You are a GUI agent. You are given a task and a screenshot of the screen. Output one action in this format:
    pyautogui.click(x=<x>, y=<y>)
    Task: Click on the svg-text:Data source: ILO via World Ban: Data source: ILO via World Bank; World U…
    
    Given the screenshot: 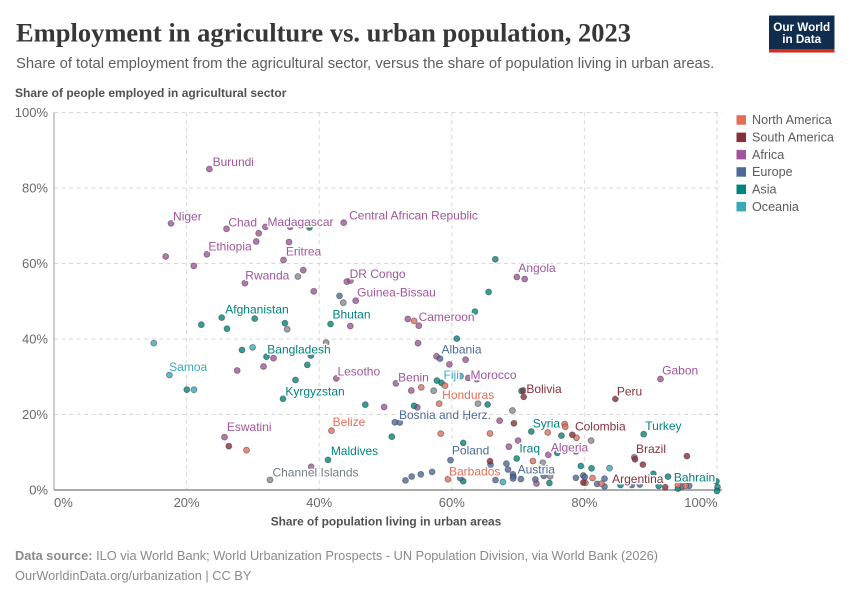 What is the action you would take?
    pyautogui.click(x=336, y=555)
    